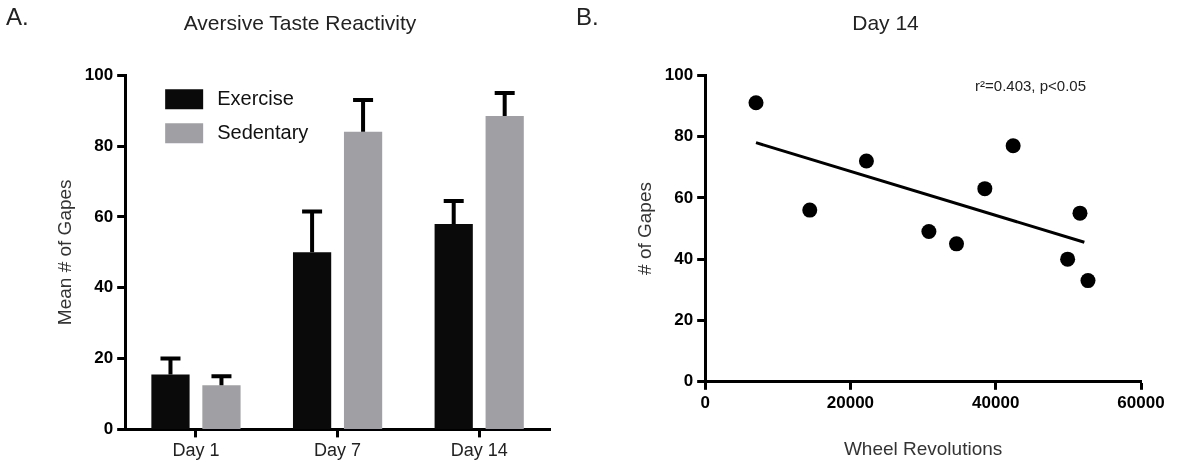 The image size is (1181, 475). What do you see at coordinates (17, 16) in the screenshot?
I see `text: A.` at bounding box center [17, 16].